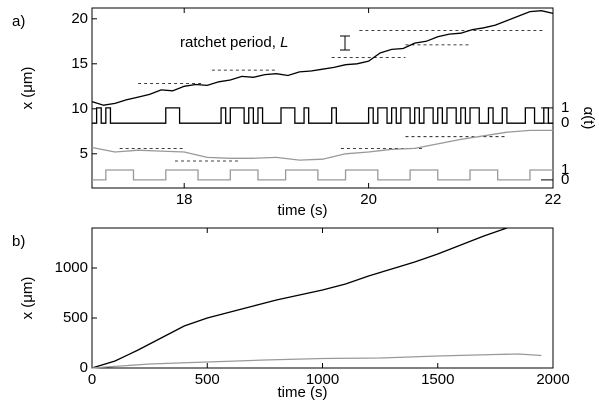 This screenshot has height=402, width=599. I want to click on x-tick-label: 1500, so click(437, 379).